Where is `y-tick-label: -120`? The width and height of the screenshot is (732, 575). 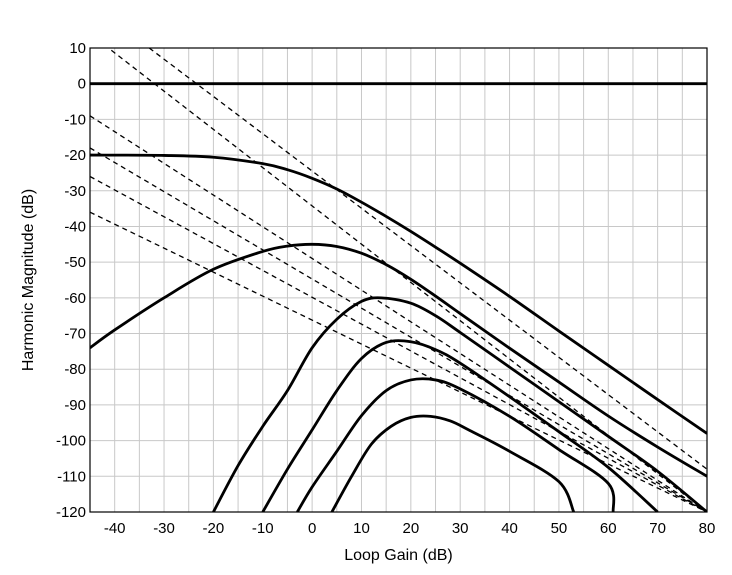 y-tick-label: -120 is located at coordinates (71, 512).